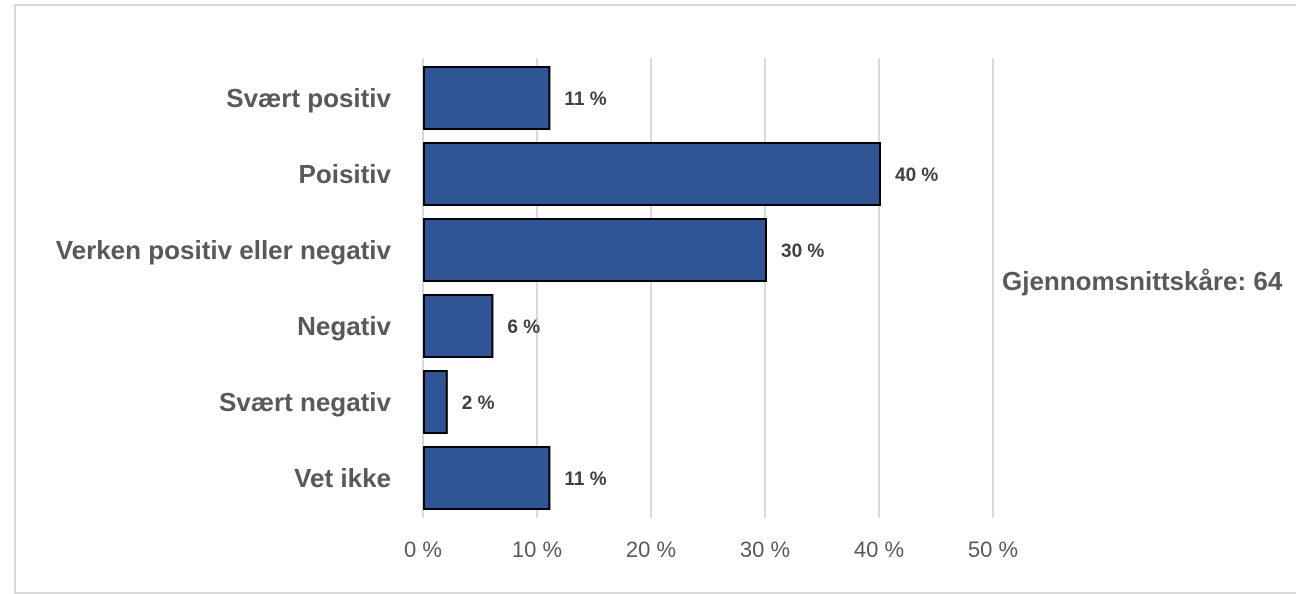 The height and width of the screenshot is (594, 1296). Describe the element at coordinates (879, 549) in the screenshot. I see `x-tick-label: 40 %` at that location.